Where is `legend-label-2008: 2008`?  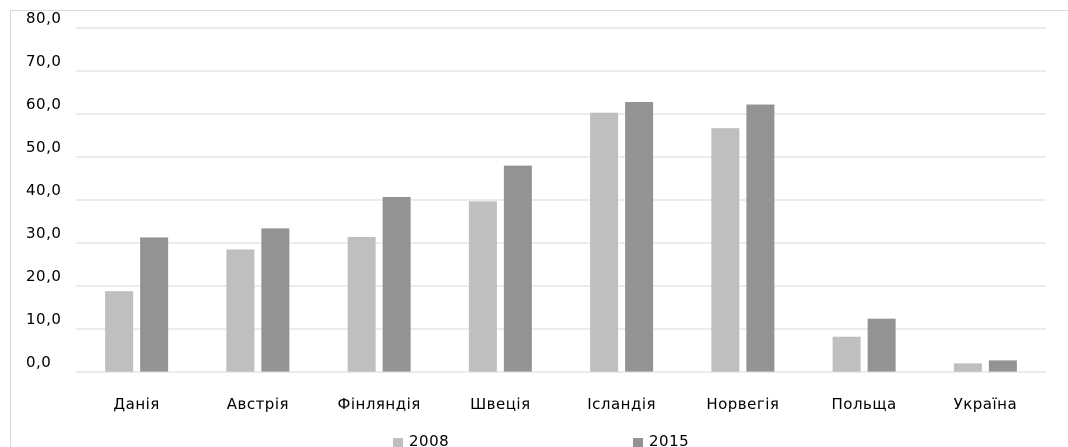 legend-label-2008: 2008 is located at coordinates (429, 439).